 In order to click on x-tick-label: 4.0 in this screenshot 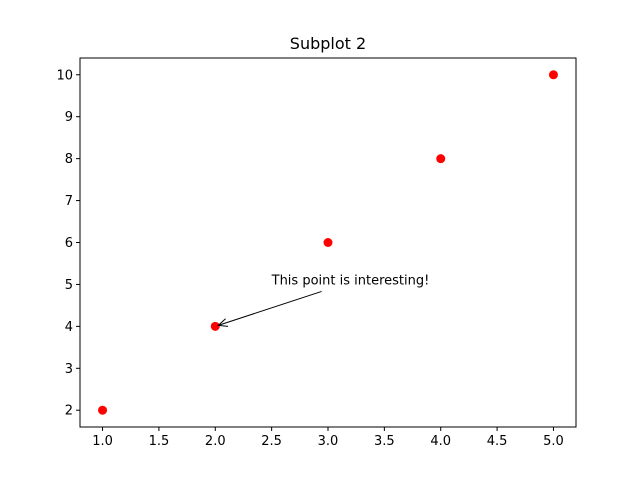, I will do `click(440, 441)`.